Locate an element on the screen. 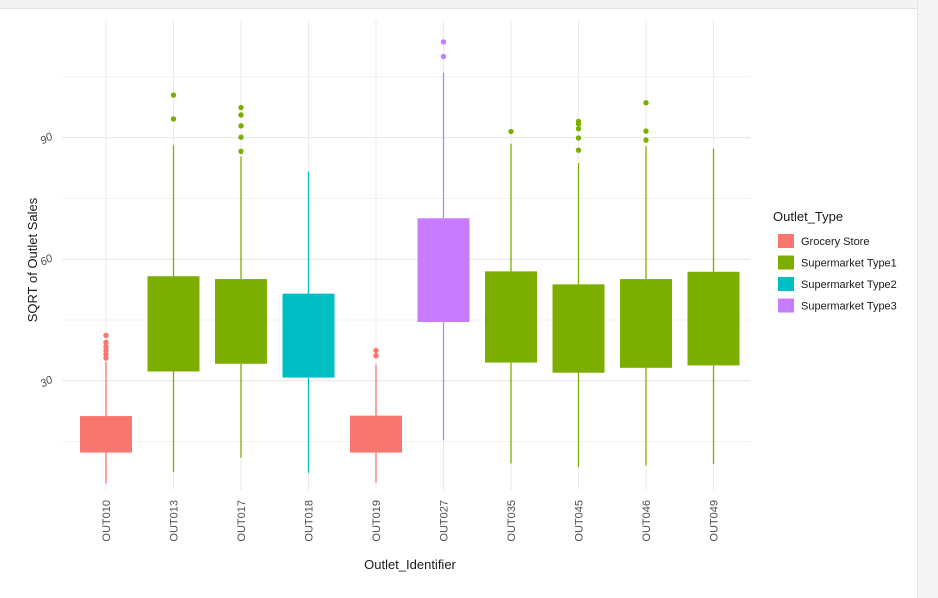  legend-label: Grocery Store is located at coordinates (835, 242).